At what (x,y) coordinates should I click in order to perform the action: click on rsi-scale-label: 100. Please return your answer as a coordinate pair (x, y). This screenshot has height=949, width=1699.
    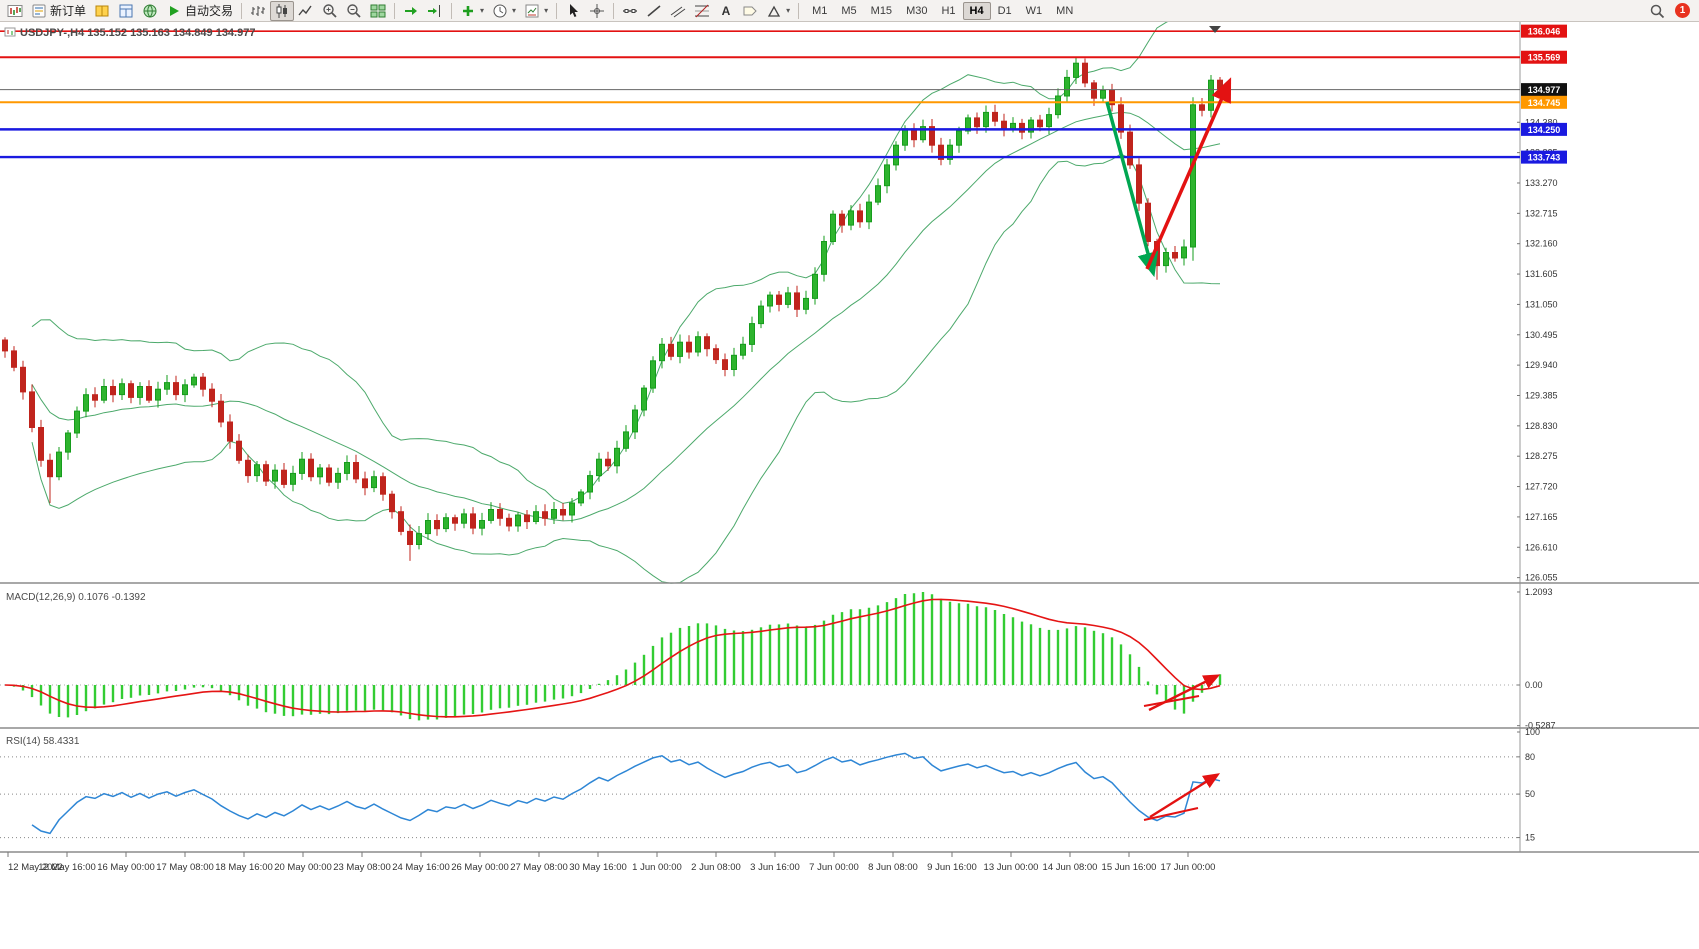
    Looking at the image, I should click on (1532, 732).